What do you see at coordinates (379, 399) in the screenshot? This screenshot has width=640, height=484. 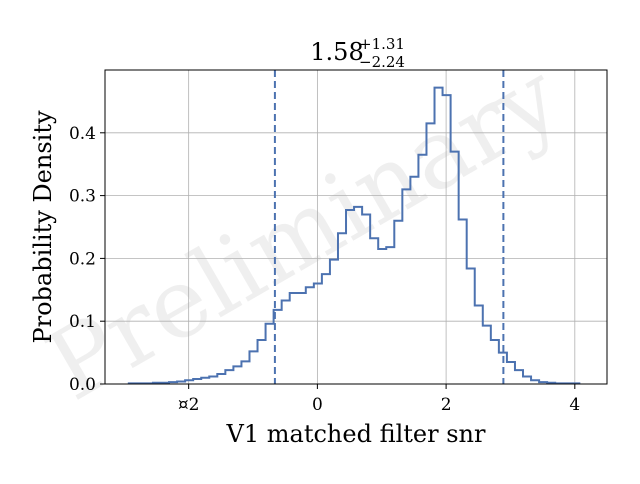 I see `x-axis-ticks: ¤2 0 2 4` at bounding box center [379, 399].